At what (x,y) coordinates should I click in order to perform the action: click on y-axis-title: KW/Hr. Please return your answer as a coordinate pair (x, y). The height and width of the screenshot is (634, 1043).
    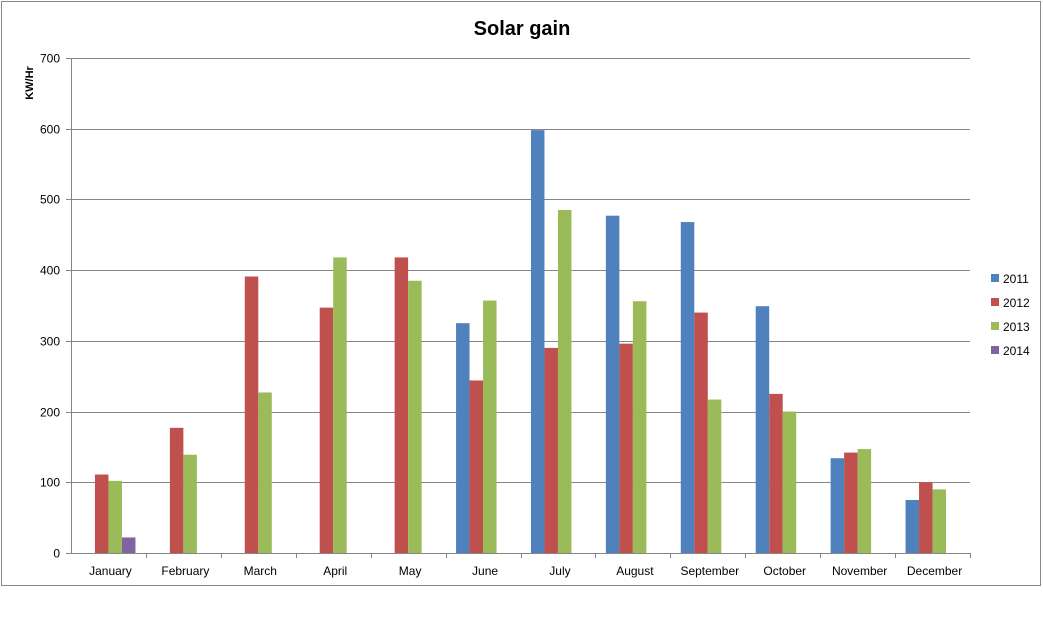
    Looking at the image, I should click on (30, 82).